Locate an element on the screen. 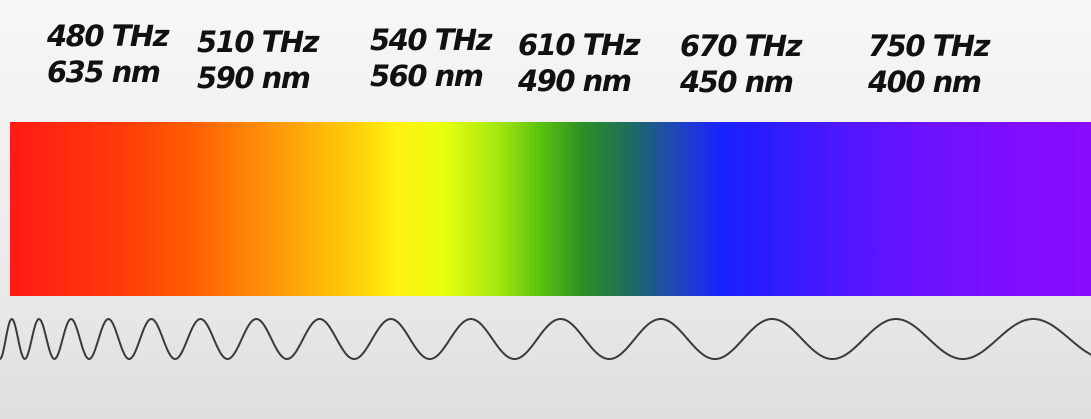  label-610-thz: 610 THz 490 nm is located at coordinates (579, 63).